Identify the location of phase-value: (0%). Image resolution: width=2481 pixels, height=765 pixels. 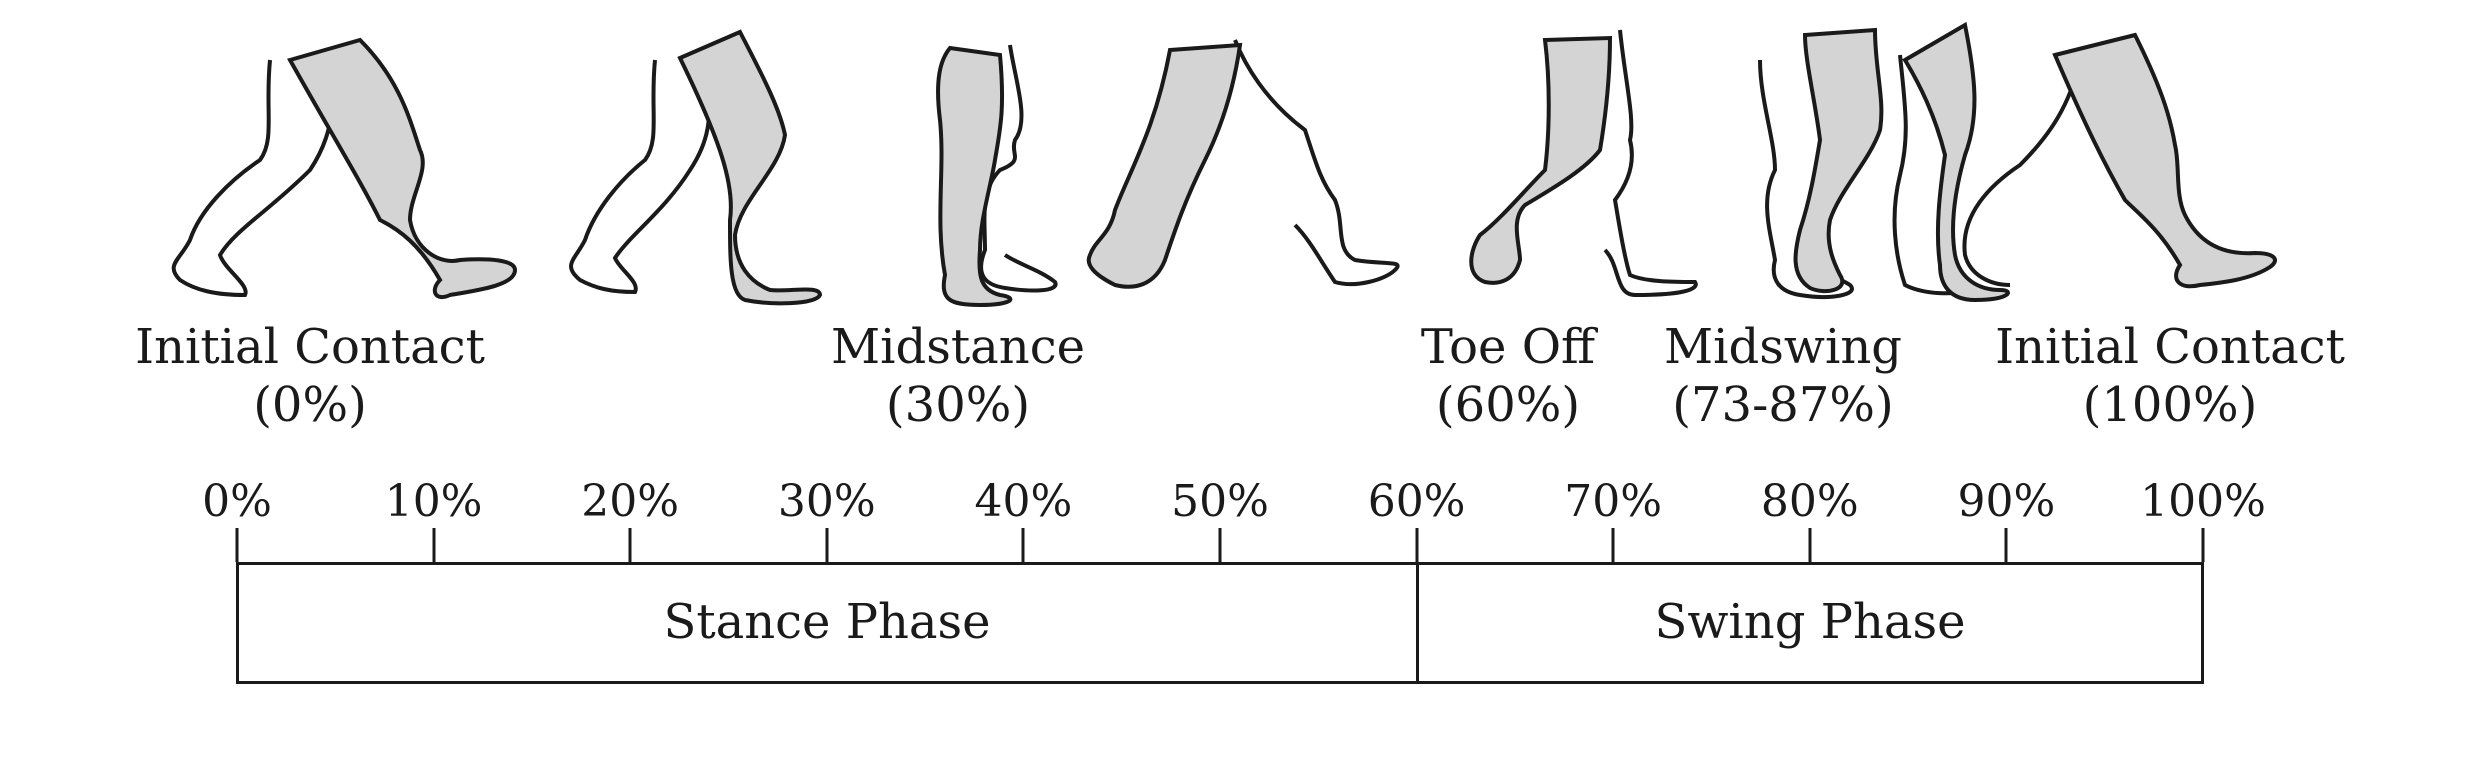
(310, 405).